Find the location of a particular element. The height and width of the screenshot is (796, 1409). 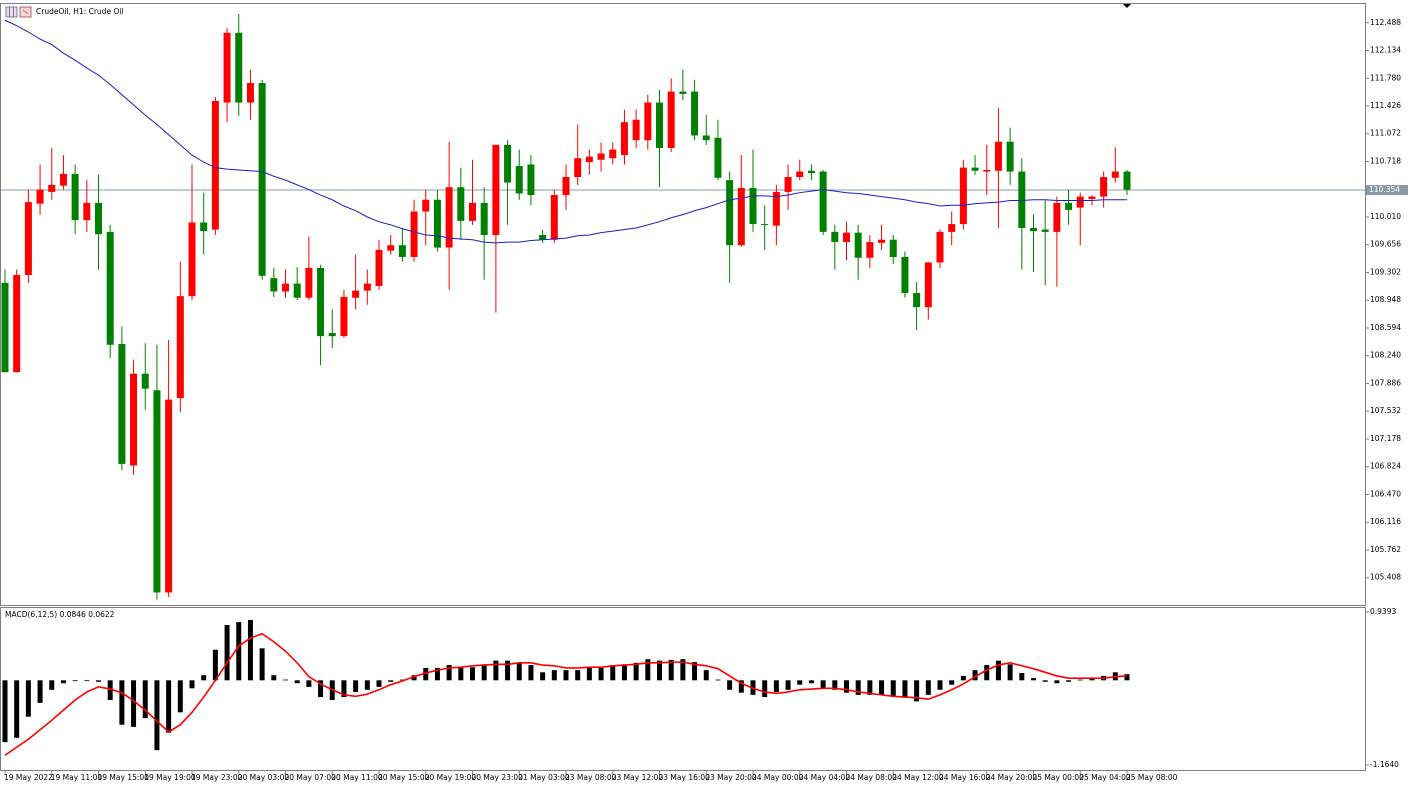

shift-marker is located at coordinates (1127, 6).